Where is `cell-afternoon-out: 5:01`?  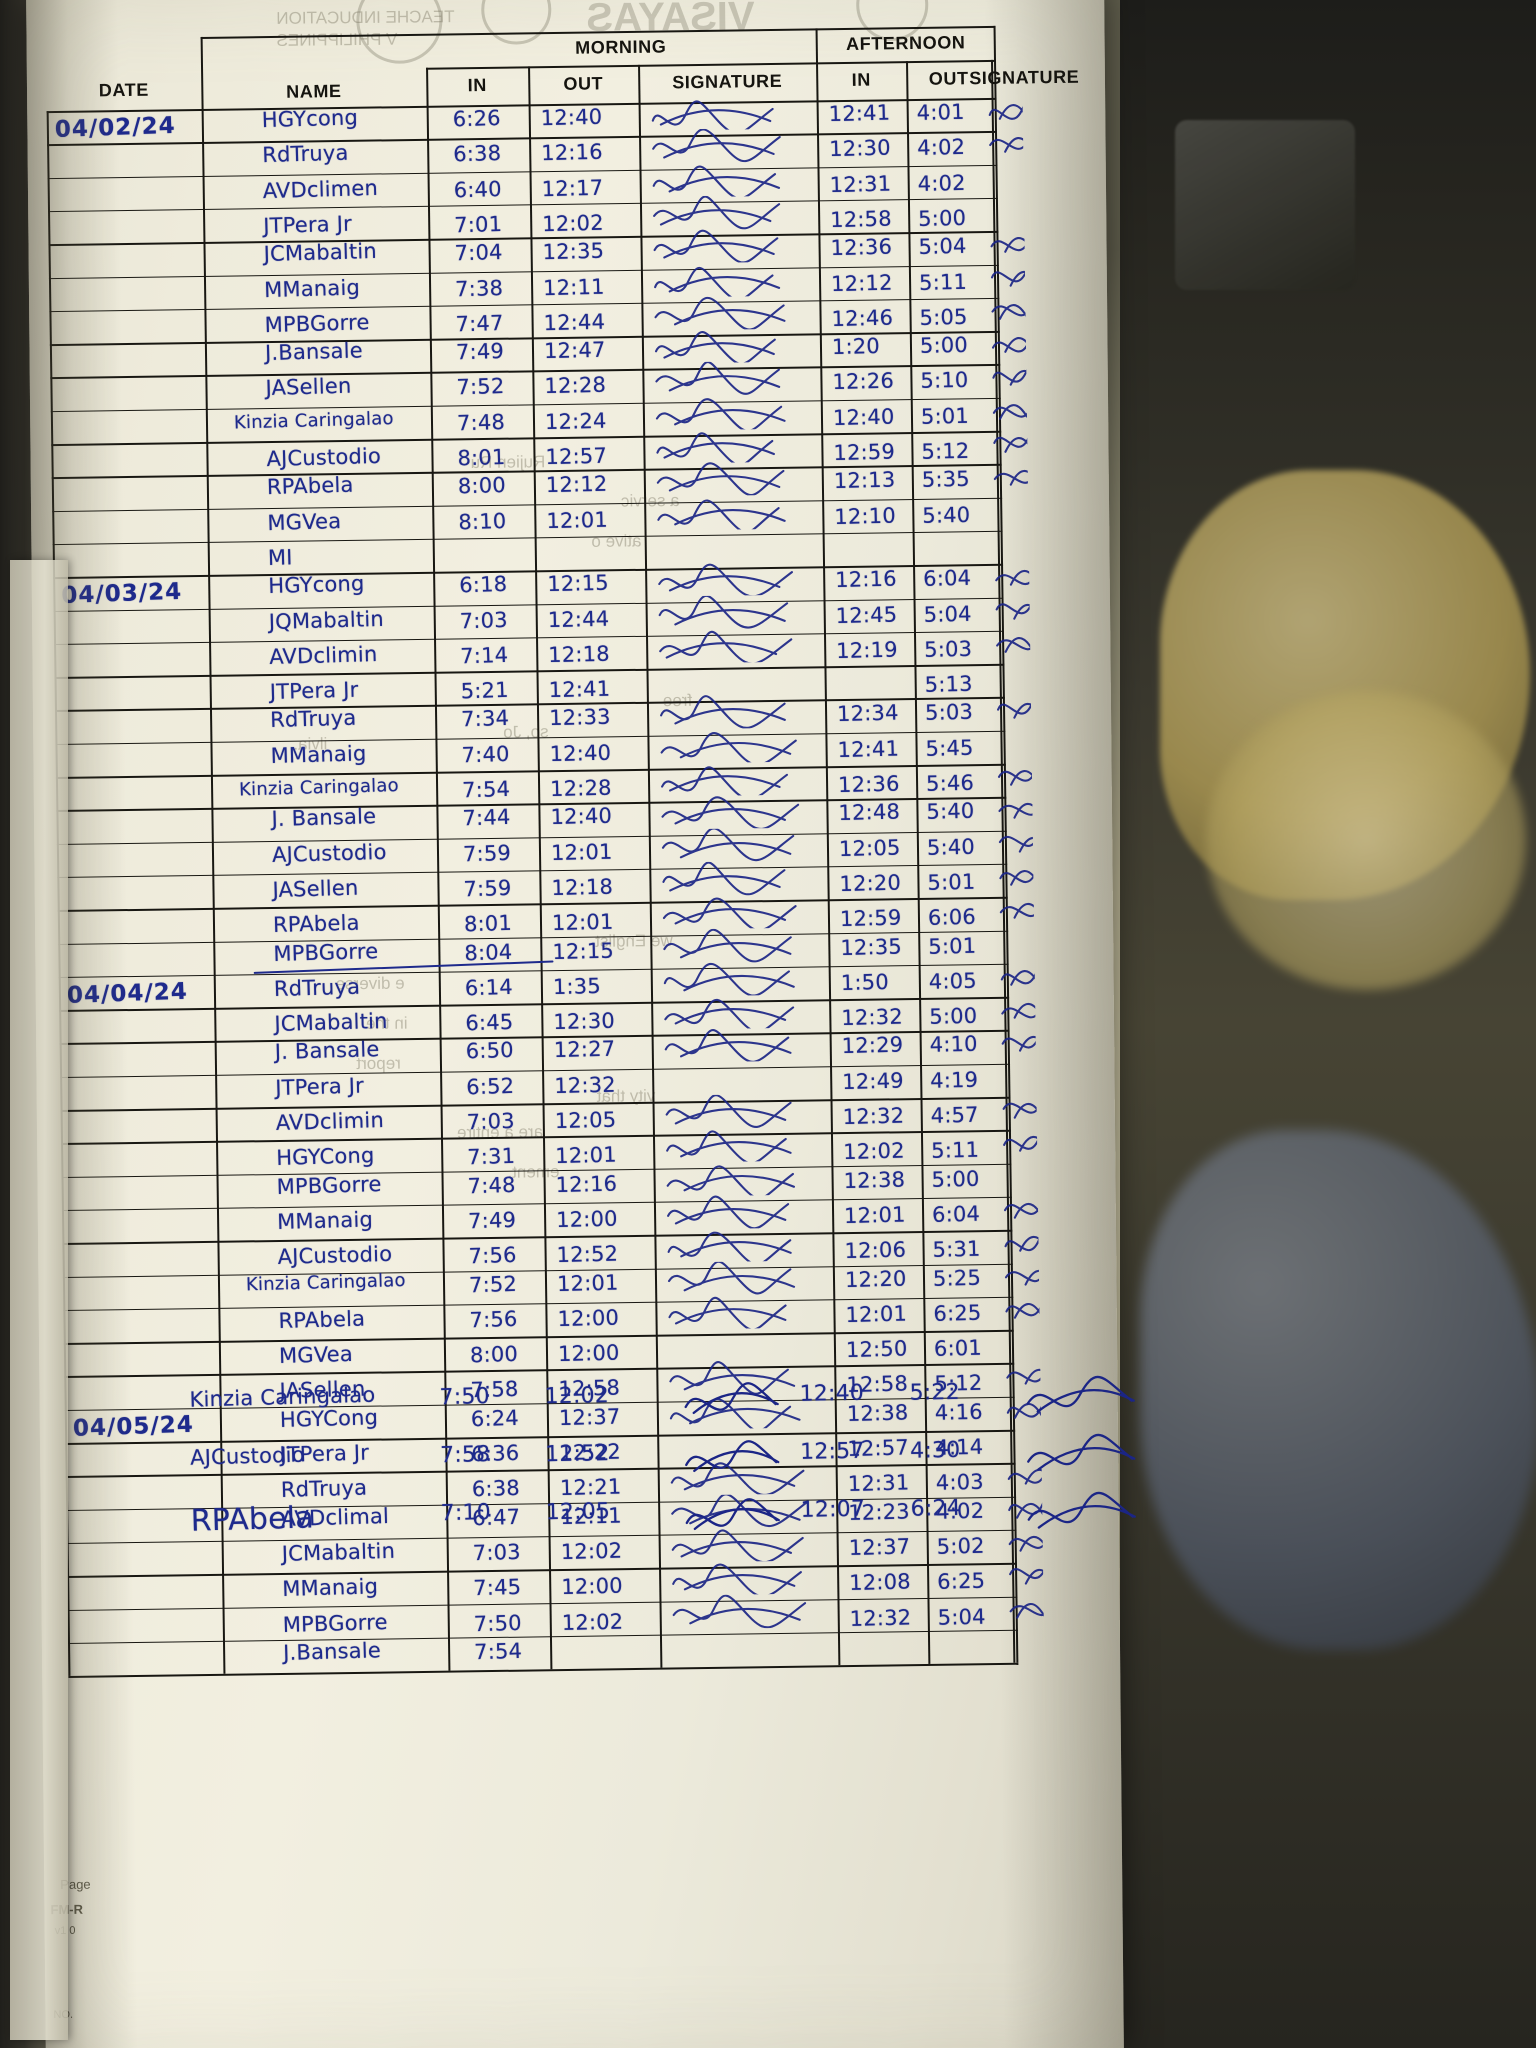
cell-afternoon-out: 5:01 is located at coordinates (945, 416).